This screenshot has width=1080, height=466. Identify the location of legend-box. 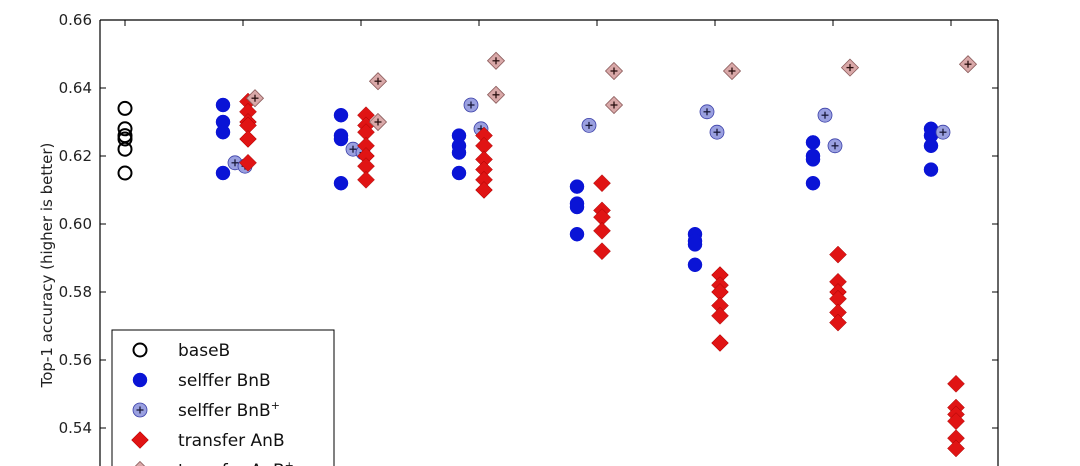
(223, 397).